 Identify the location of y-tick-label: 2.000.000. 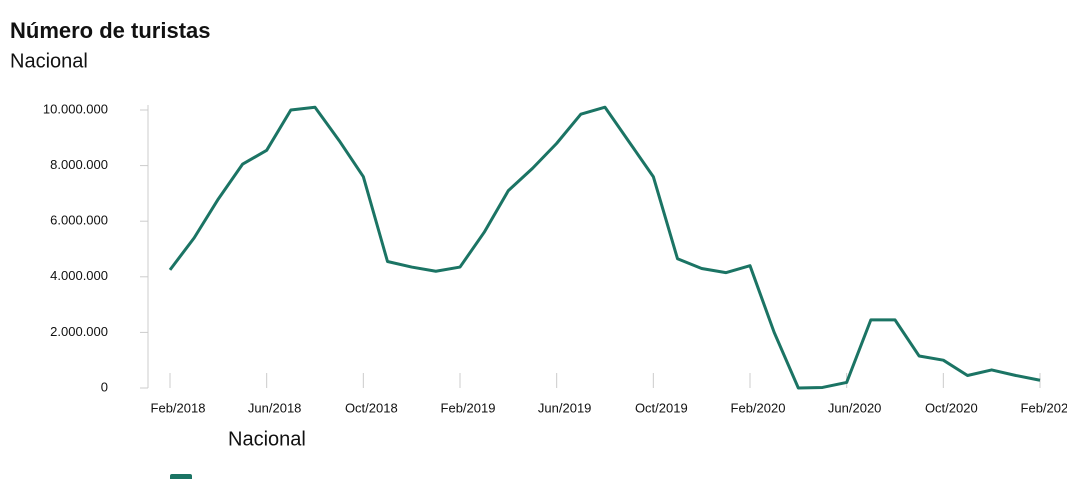
(79, 331).